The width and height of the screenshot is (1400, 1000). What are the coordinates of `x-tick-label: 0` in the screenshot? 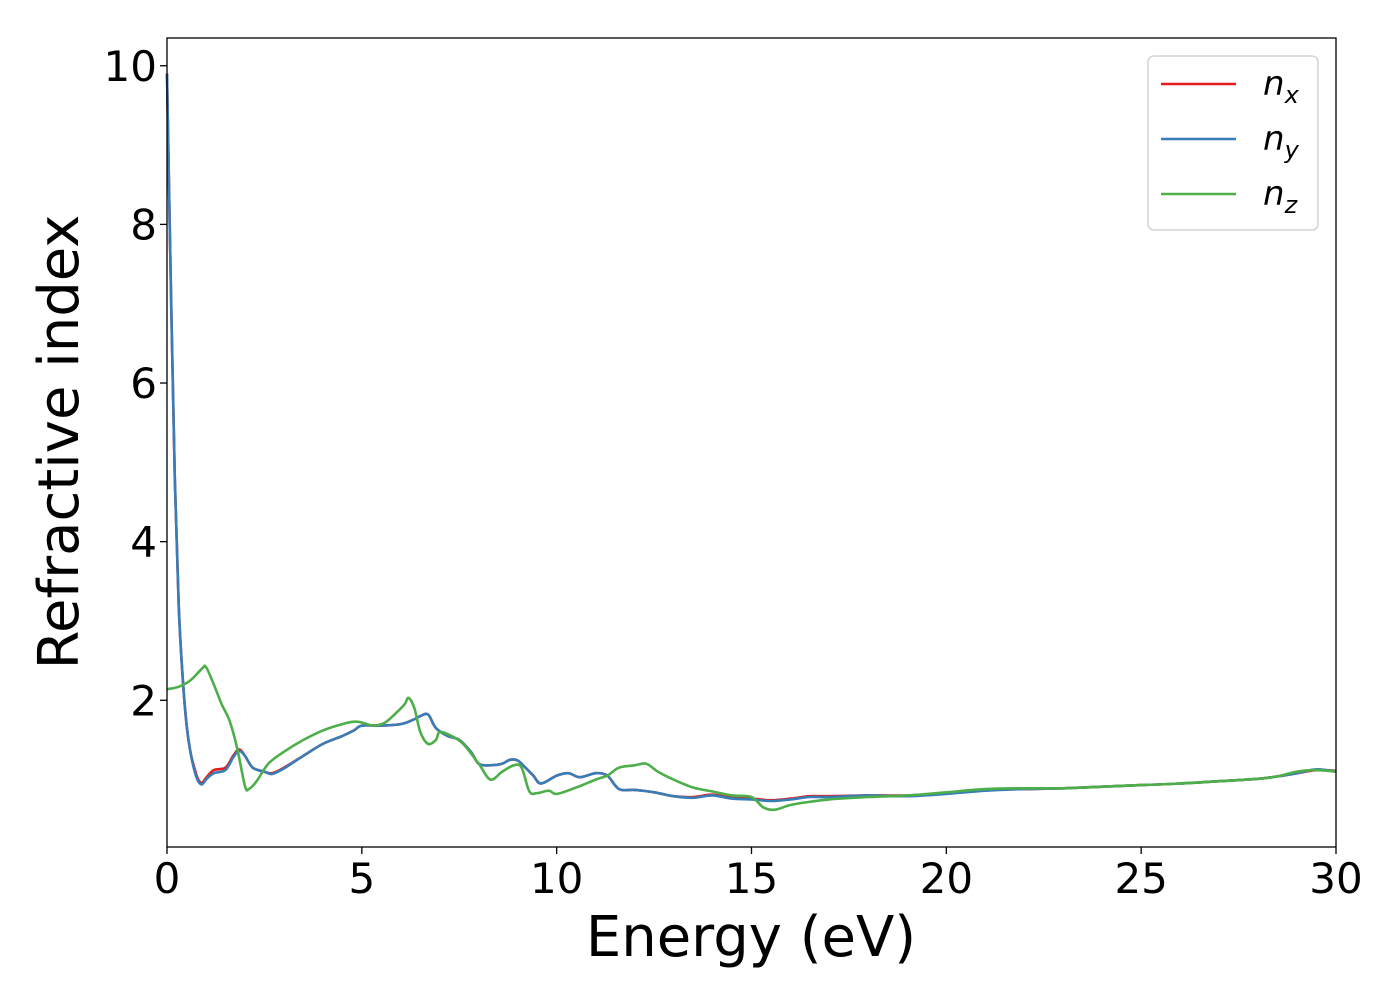 It's located at (167, 878).